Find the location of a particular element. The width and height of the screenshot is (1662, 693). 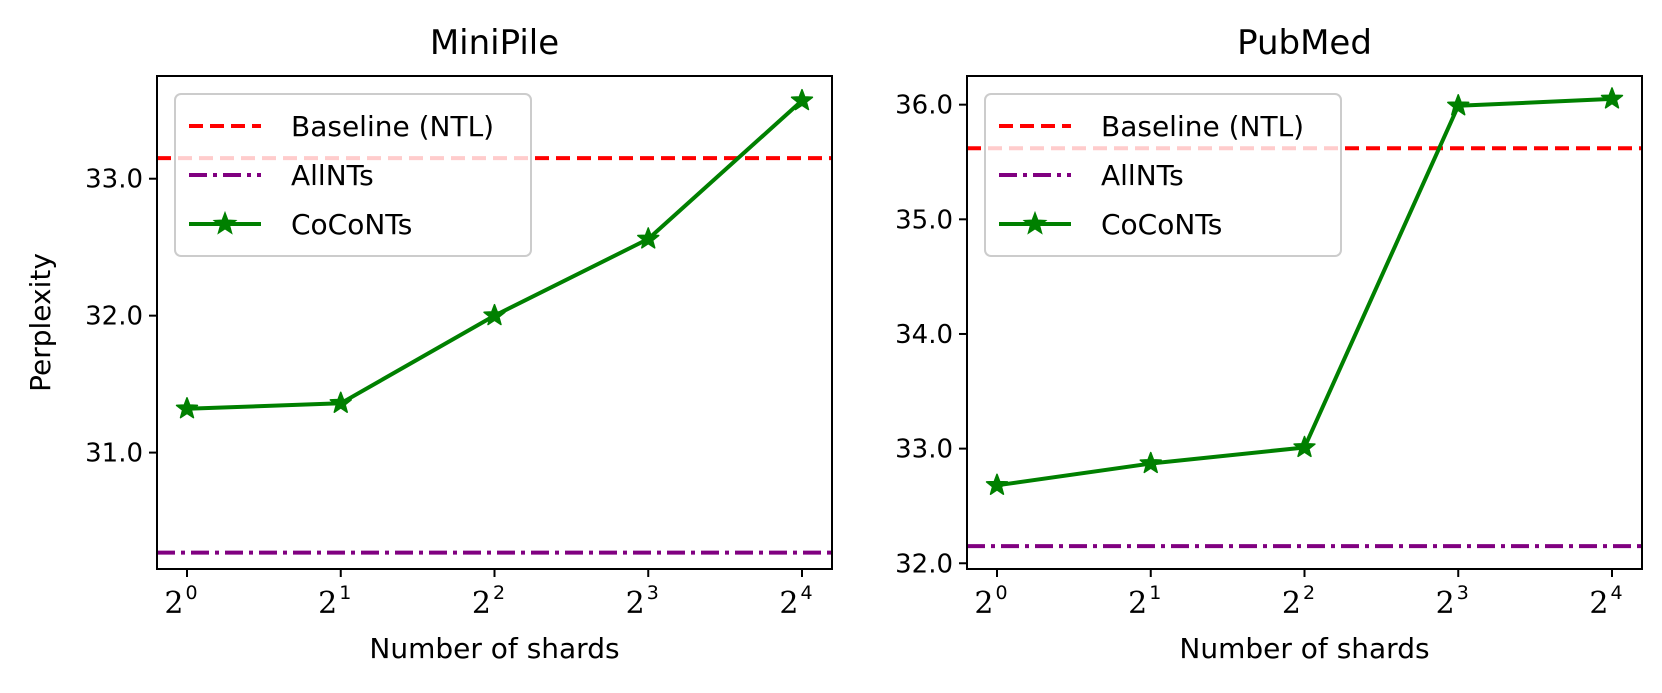

chart-title: PubMed is located at coordinates (1304, 43).